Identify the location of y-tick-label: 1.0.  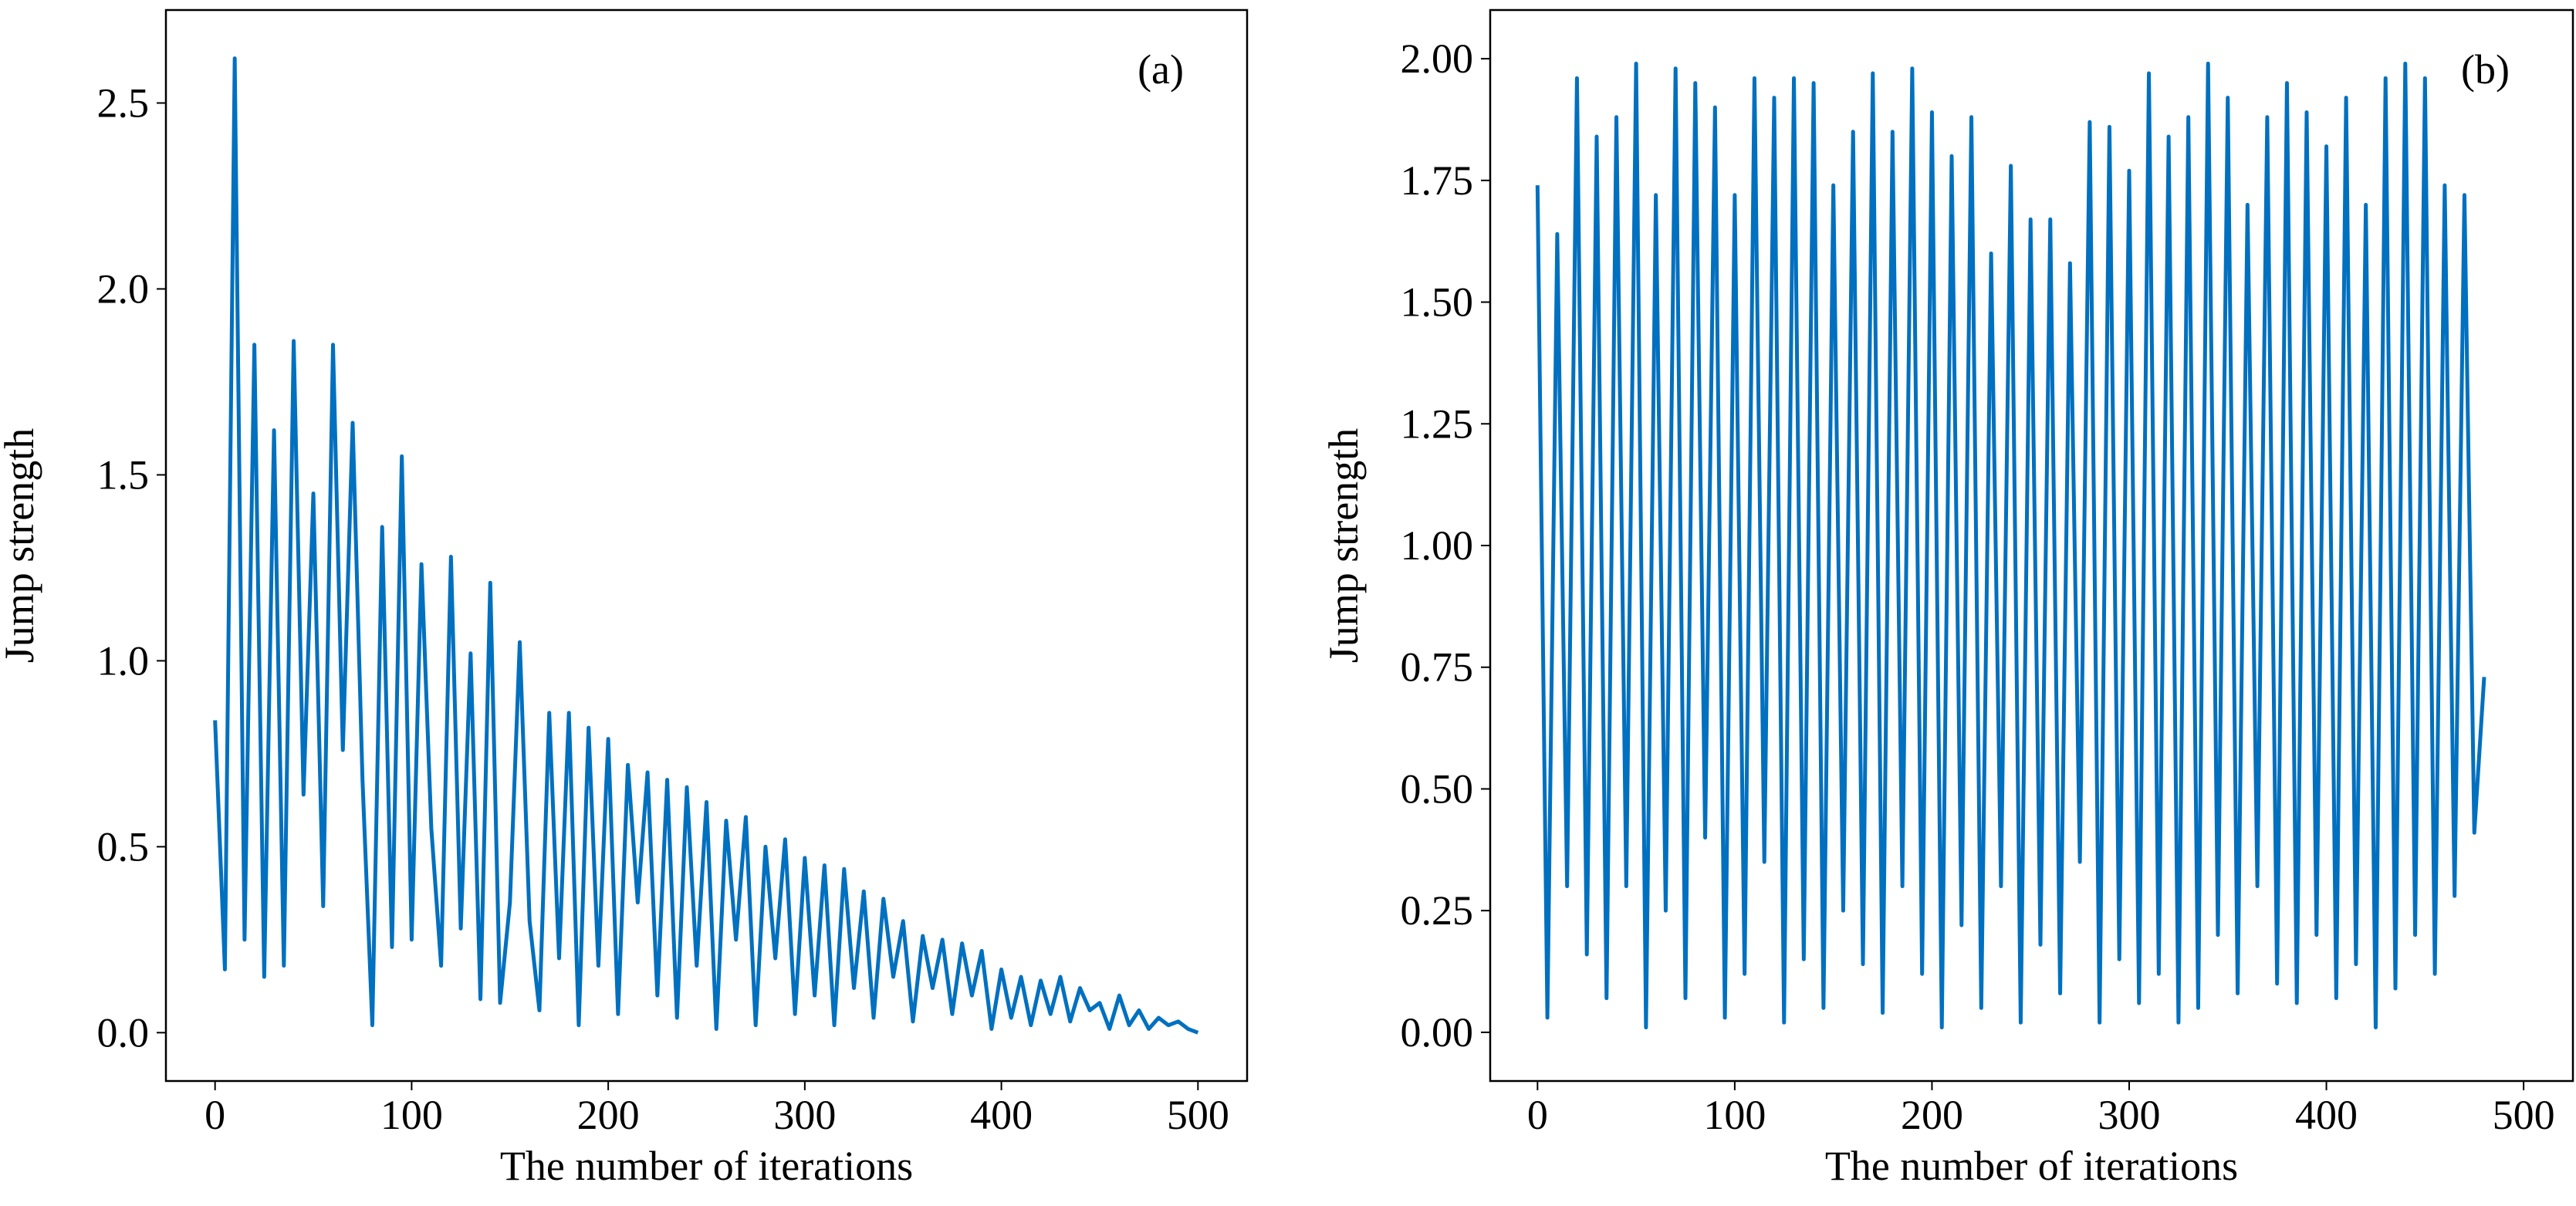
(123, 660).